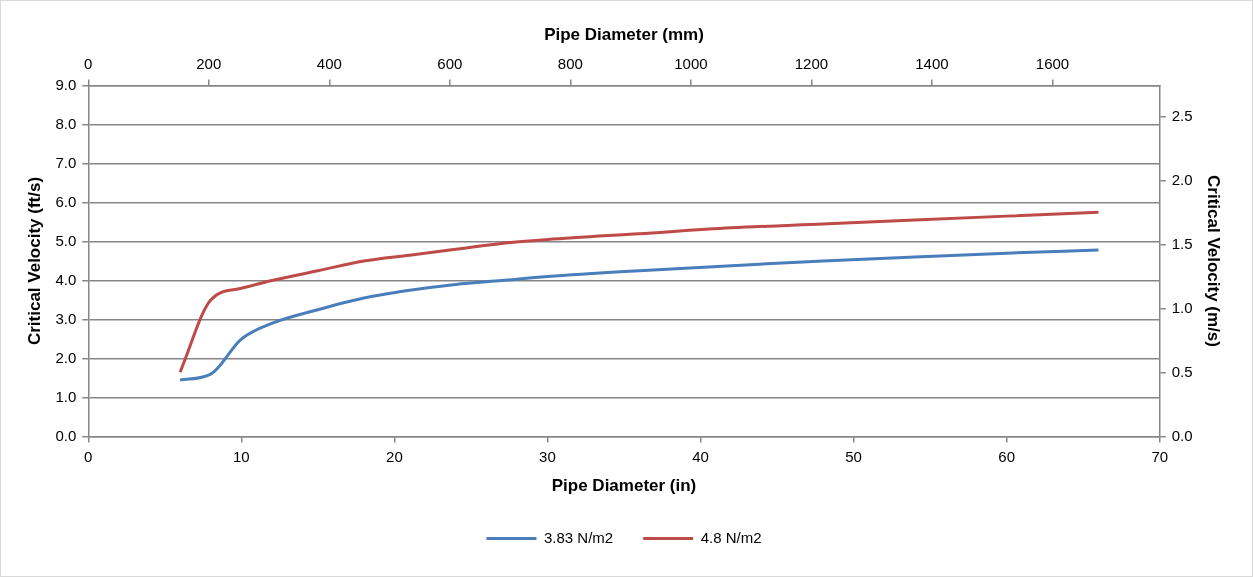 This screenshot has height=577, width=1253. What do you see at coordinates (1007, 456) in the screenshot?
I see `x-tick-label: 60` at bounding box center [1007, 456].